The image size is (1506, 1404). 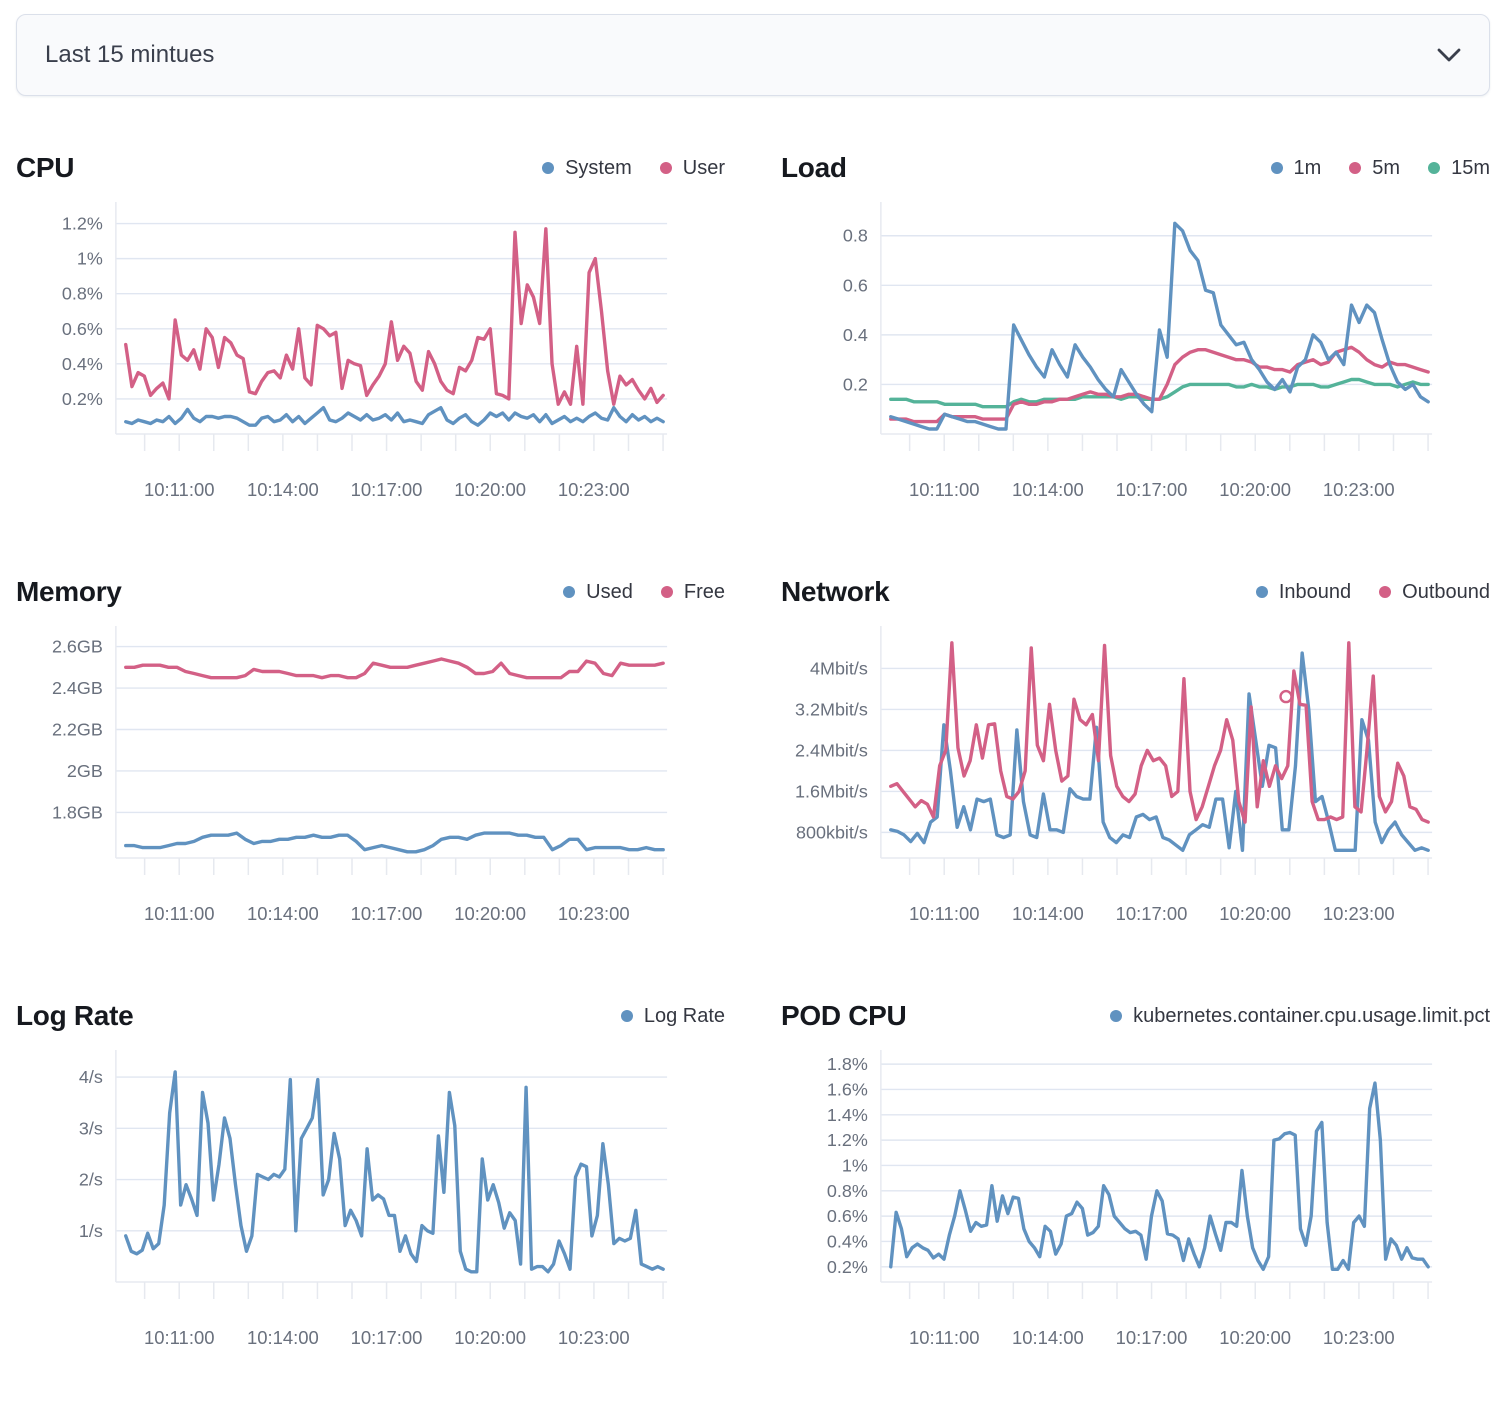 What do you see at coordinates (1300, 1016) in the screenshot?
I see `legend-item-kubernetes-container-cpu-usage-limit-pct: kubernetes.container.cpu.usage.limit.pct` at bounding box center [1300, 1016].